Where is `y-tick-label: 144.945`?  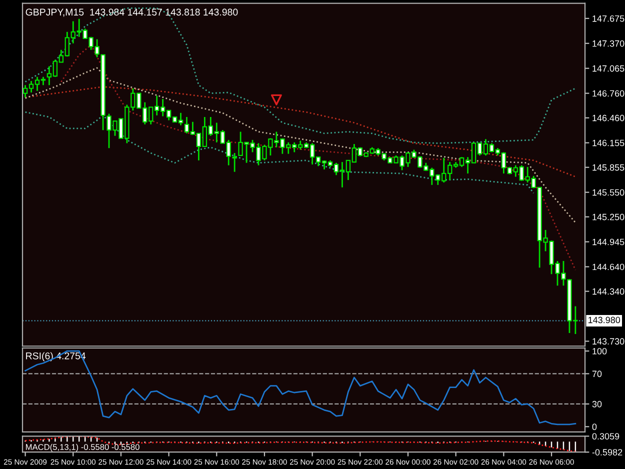 y-tick-label: 144.945 is located at coordinates (608, 242).